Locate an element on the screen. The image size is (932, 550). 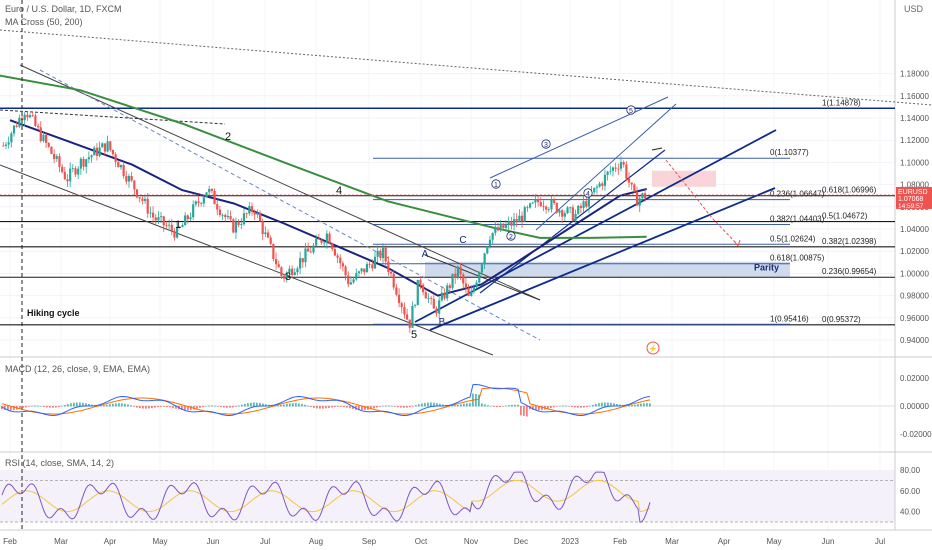
impulse-channel-top is located at coordinates (579, 137).